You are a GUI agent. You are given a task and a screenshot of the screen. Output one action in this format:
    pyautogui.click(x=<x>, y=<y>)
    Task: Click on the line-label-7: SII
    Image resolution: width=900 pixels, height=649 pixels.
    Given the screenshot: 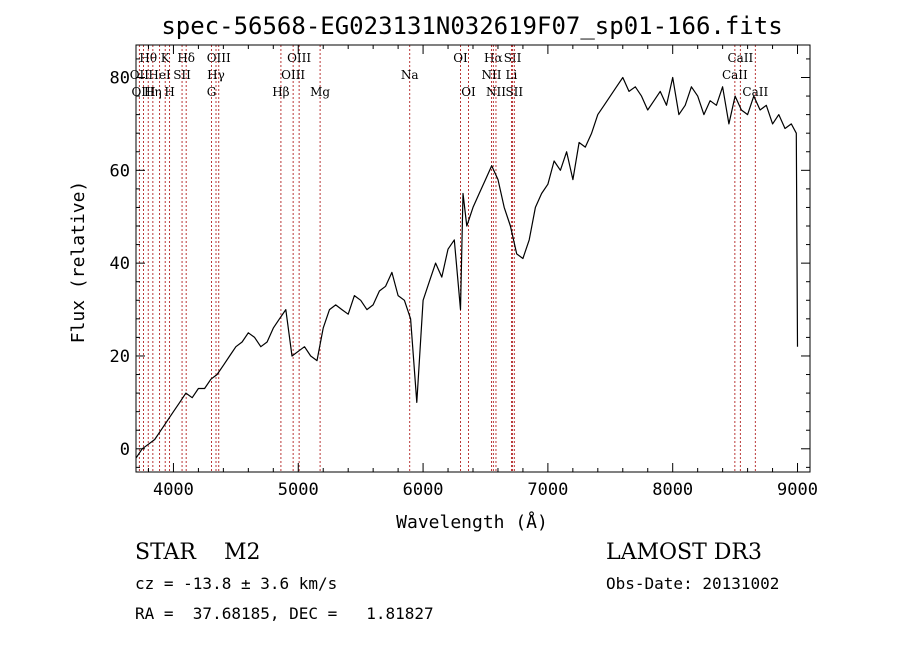 What is the action you would take?
    pyautogui.click(x=182, y=75)
    